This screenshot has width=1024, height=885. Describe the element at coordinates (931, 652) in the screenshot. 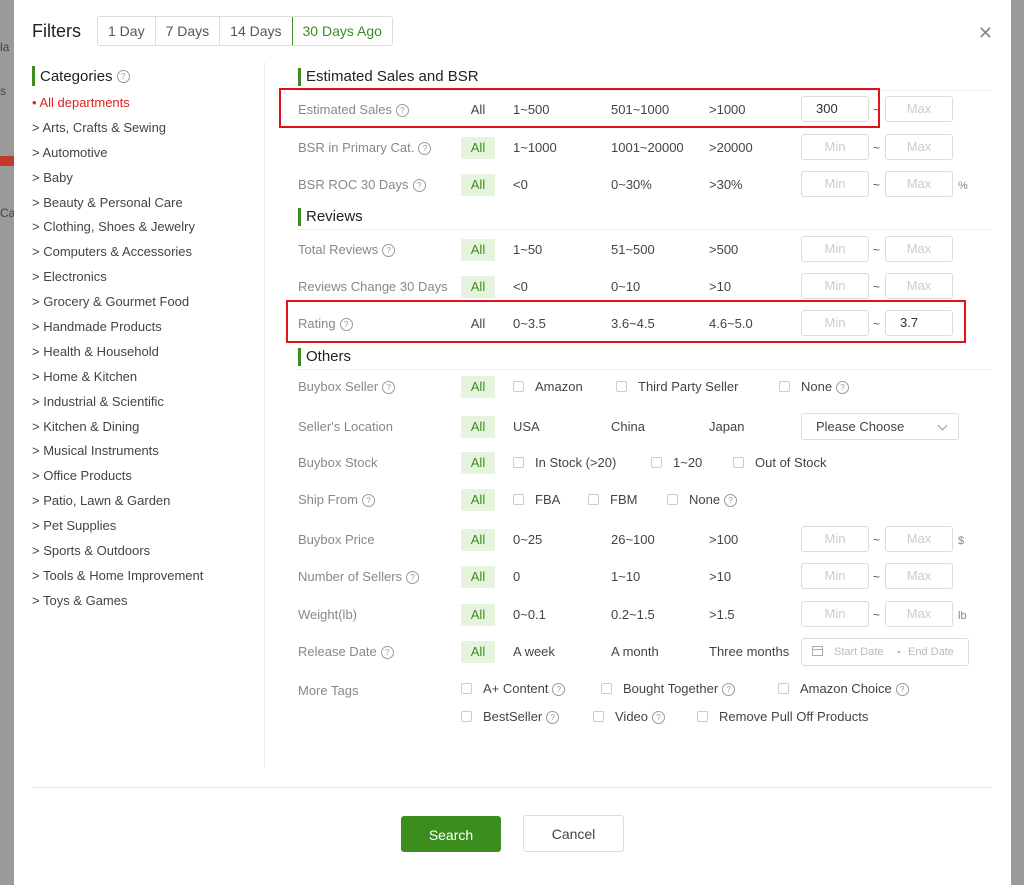

I see `end-date-input: End Date` at that location.